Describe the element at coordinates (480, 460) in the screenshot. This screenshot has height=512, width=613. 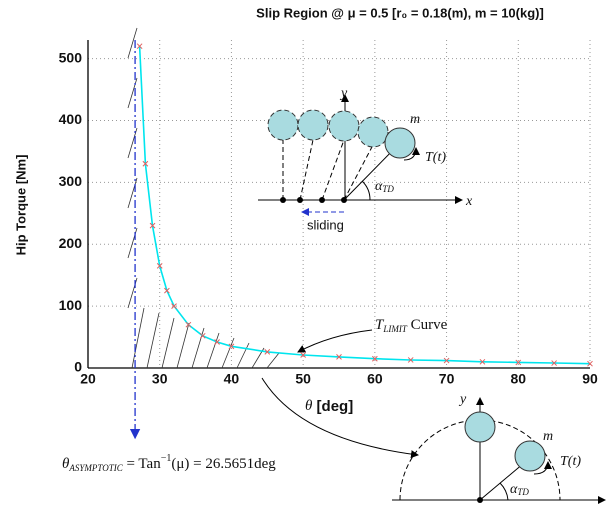
I see `arc` at that location.